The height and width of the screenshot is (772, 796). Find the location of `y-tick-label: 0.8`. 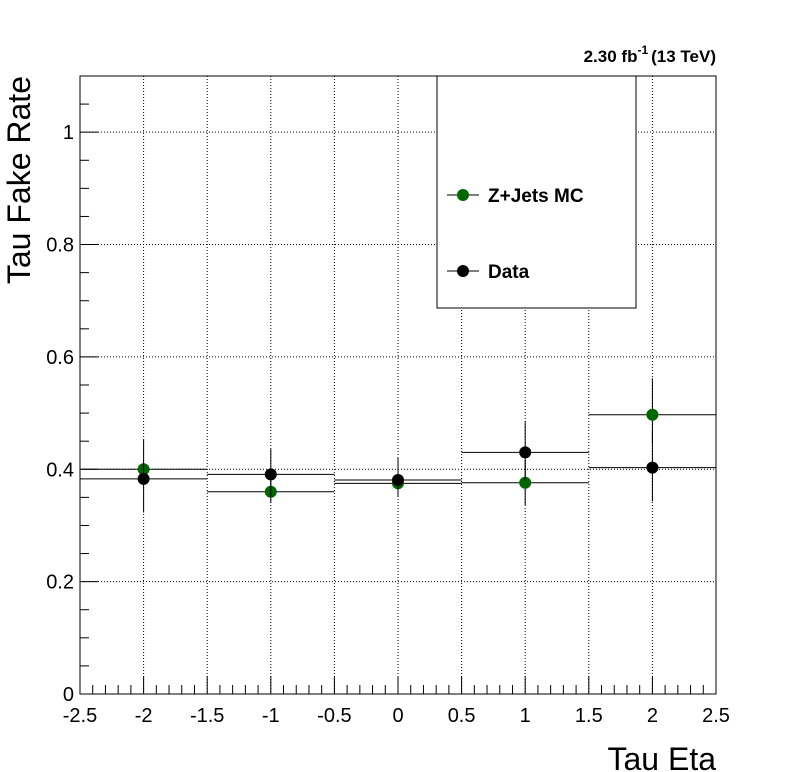

y-tick-label: 0.8 is located at coordinates (60, 246).